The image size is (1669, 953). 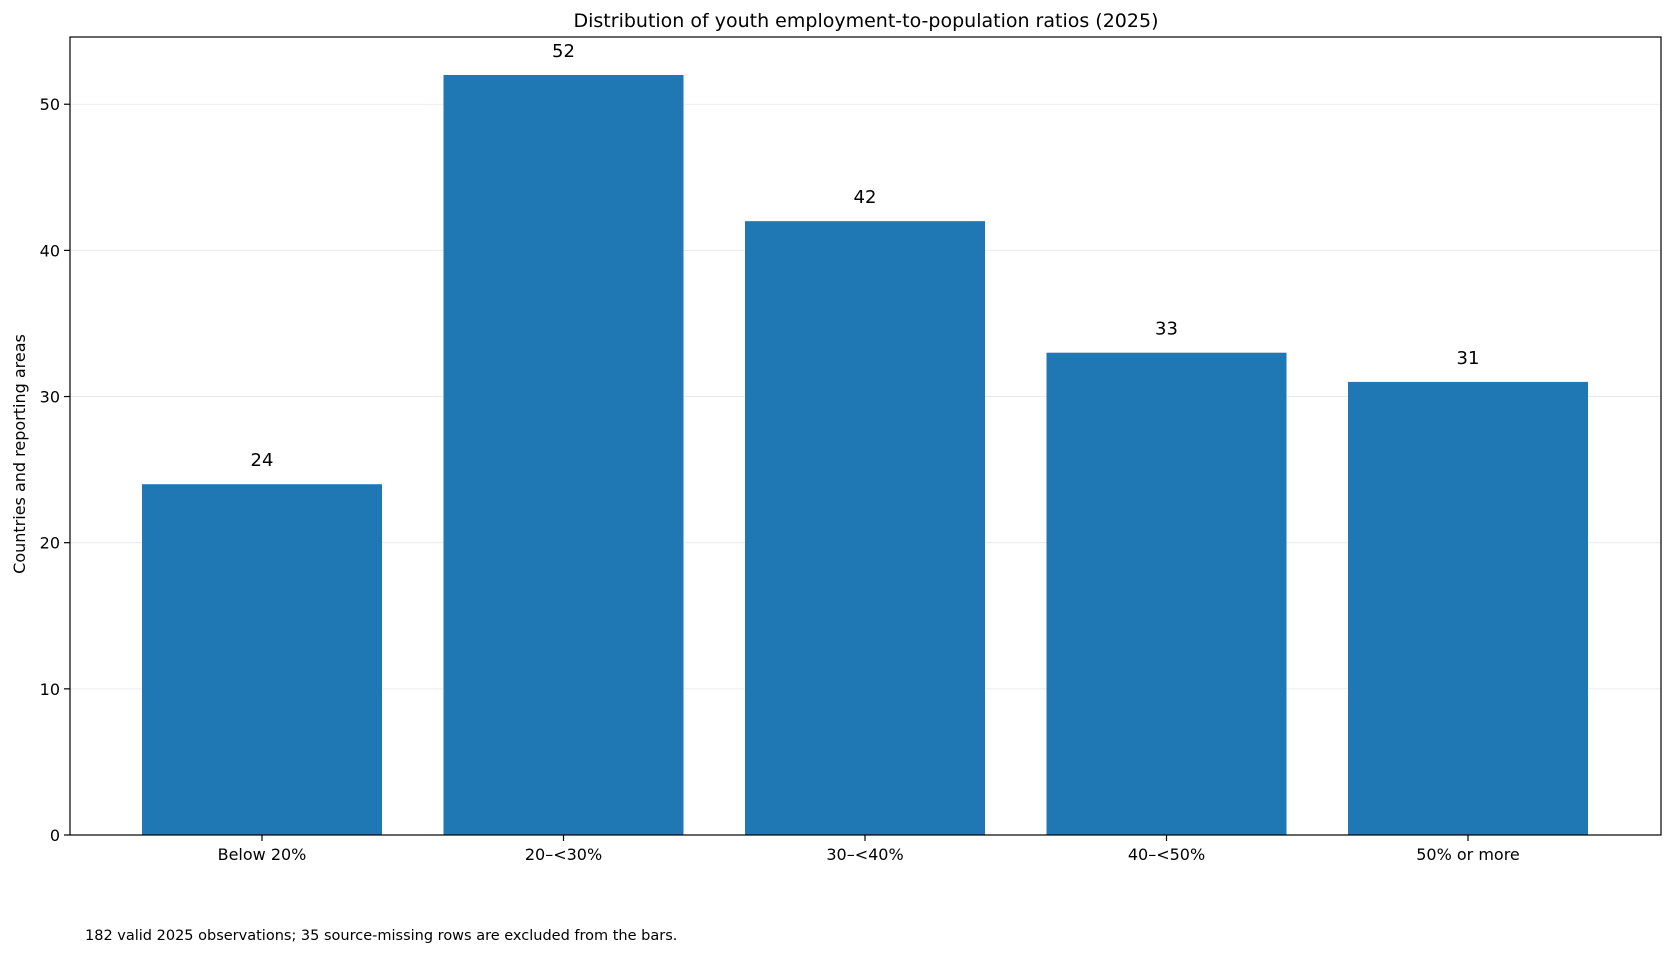 What do you see at coordinates (55, 470) in the screenshot?
I see `y-axis-ticks: 0 10 20 30 40 50` at bounding box center [55, 470].